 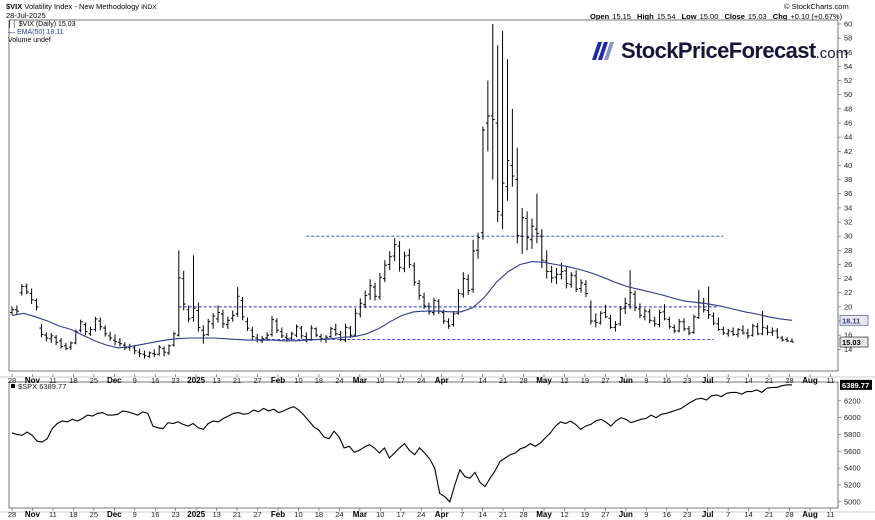 I want to click on spx-y-tick-label: 5600, so click(x=852, y=451).